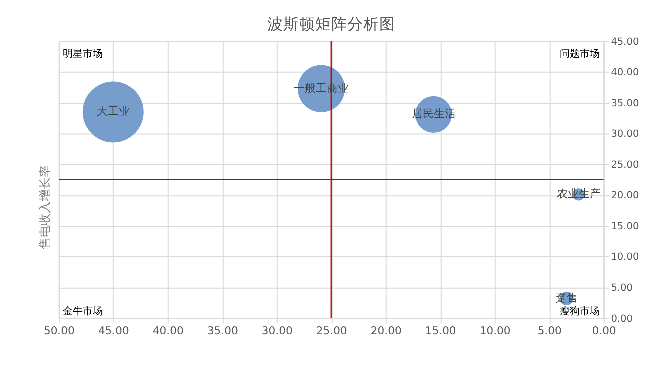  What do you see at coordinates (580, 54) in the screenshot?
I see `annotation: 问题市场` at bounding box center [580, 54].